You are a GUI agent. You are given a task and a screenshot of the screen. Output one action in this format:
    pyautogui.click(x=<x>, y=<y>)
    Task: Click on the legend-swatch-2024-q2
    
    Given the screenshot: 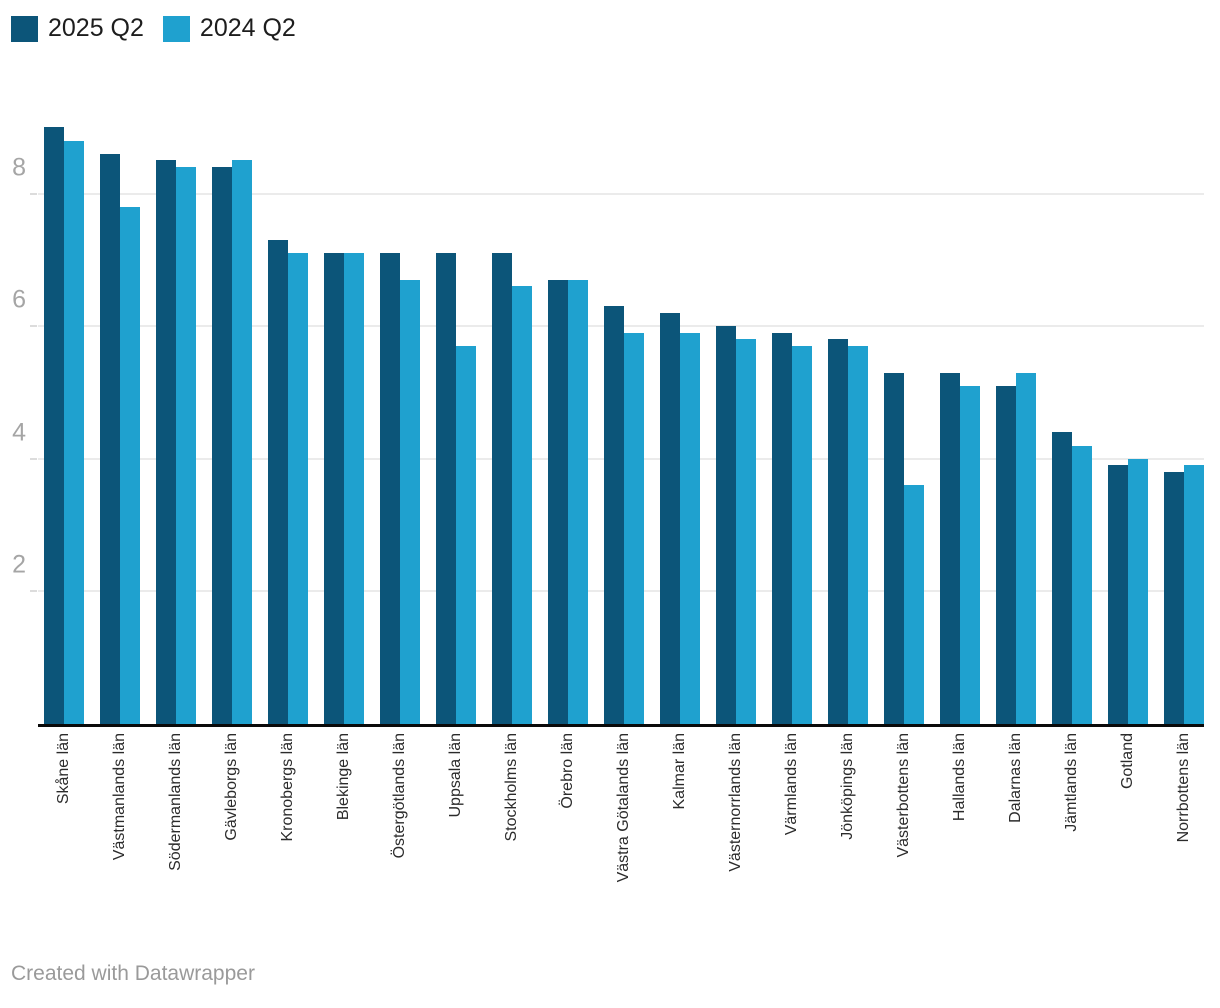 What is the action you would take?
    pyautogui.click(x=176, y=28)
    